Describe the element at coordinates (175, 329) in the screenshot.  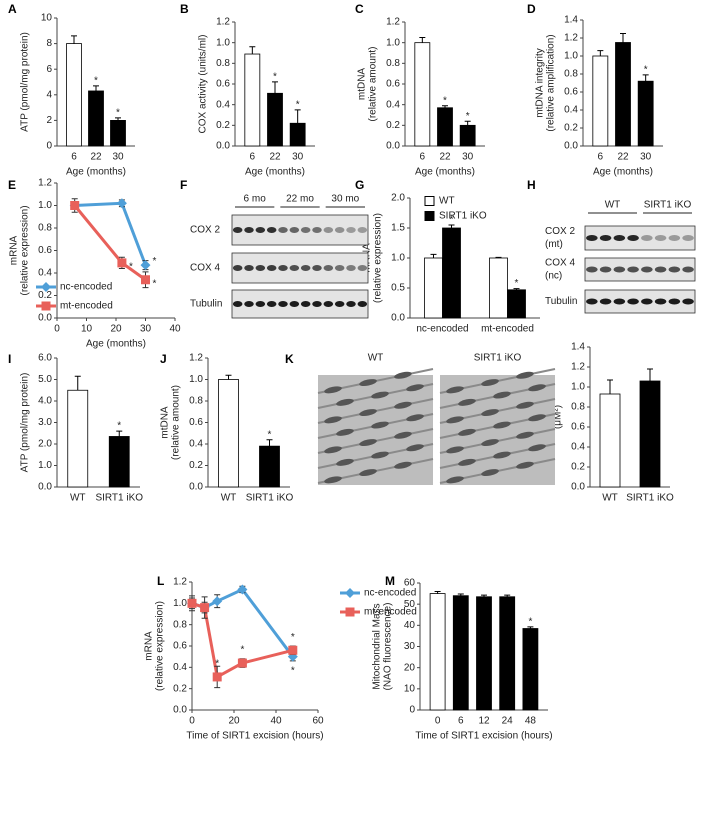
I see `x-tick-label: 40` at that location.